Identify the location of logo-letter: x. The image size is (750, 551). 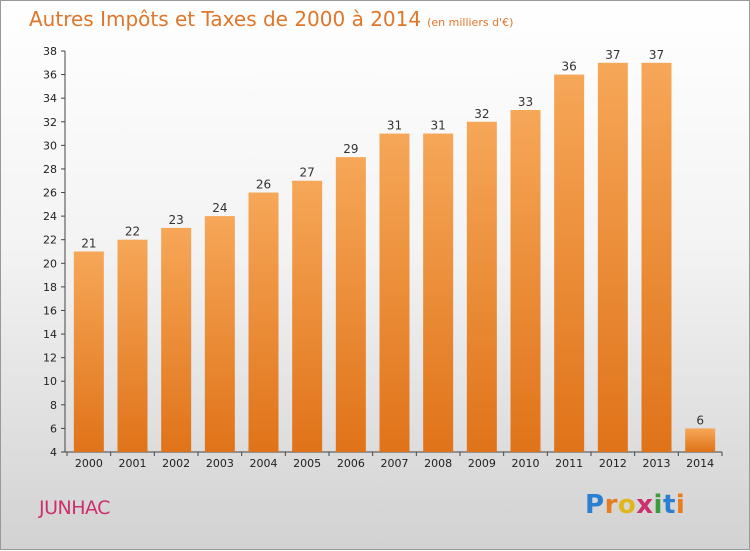
(645, 505).